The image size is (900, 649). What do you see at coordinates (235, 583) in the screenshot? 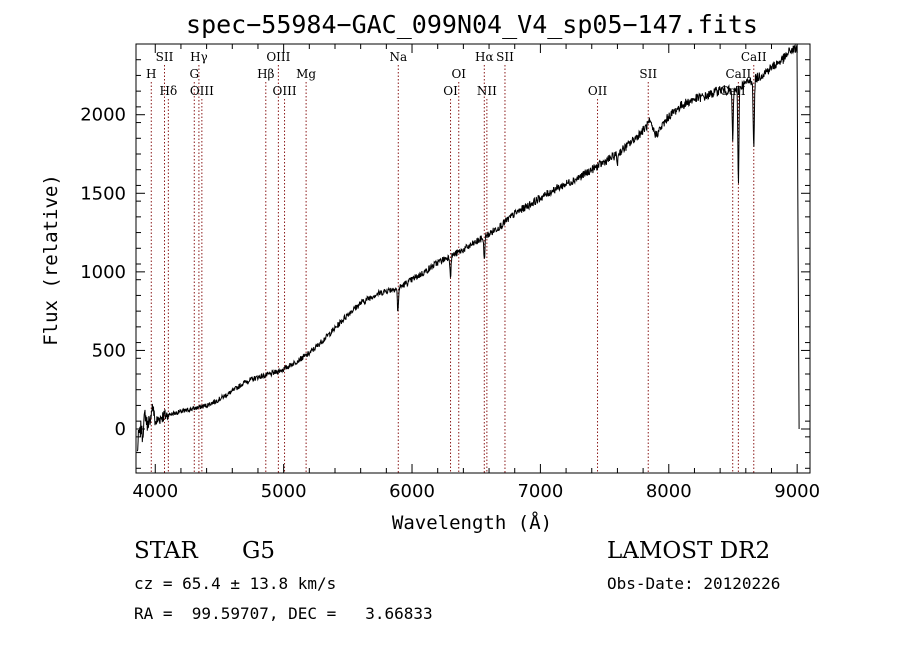
I see `redshift-value: cz = 65.4 ± 13.8 km/s` at bounding box center [235, 583].